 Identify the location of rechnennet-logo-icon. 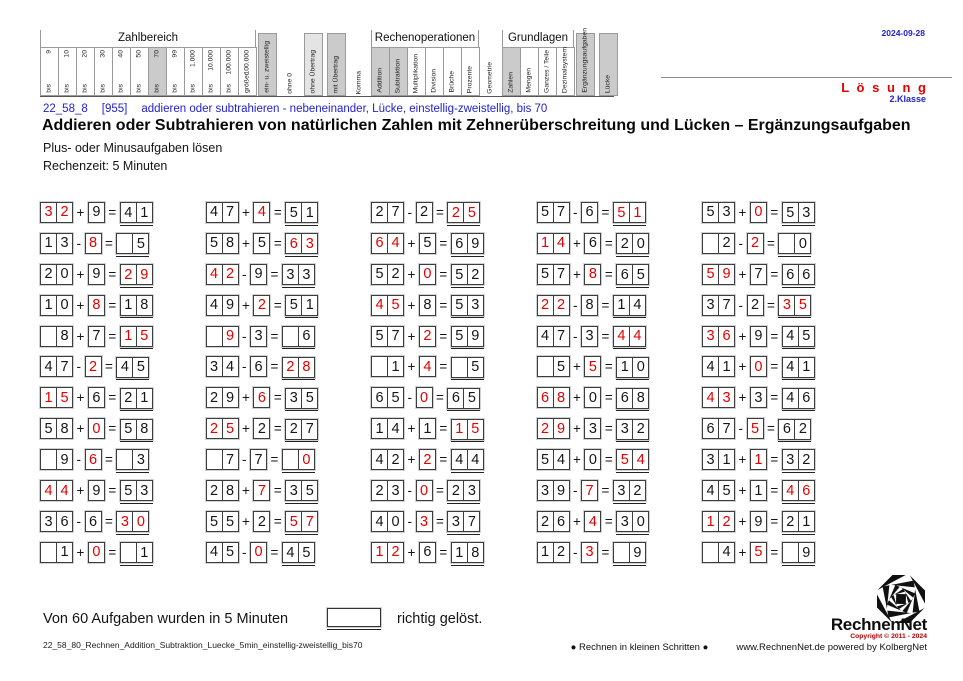
(901, 599).